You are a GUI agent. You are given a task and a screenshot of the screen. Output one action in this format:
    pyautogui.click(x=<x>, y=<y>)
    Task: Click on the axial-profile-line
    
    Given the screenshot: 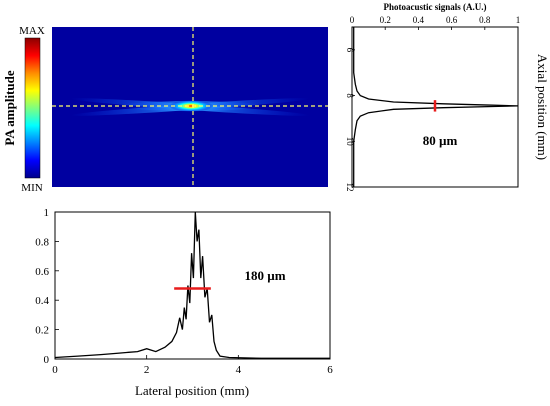 What is the action you would take?
    pyautogui.click(x=436, y=107)
    